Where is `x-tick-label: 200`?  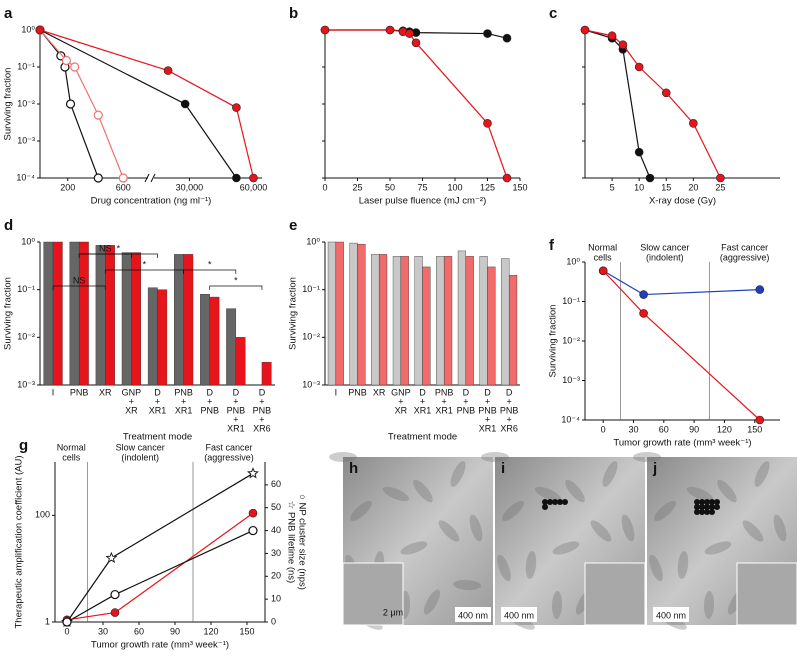
x-tick-label: 200 is located at coordinates (67, 187).